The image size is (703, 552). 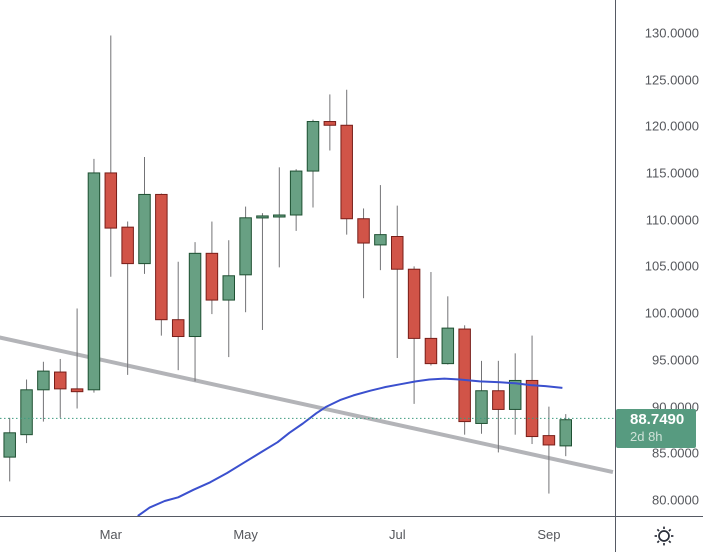 I want to click on price-axis-label: 105.0000, so click(x=671, y=266).